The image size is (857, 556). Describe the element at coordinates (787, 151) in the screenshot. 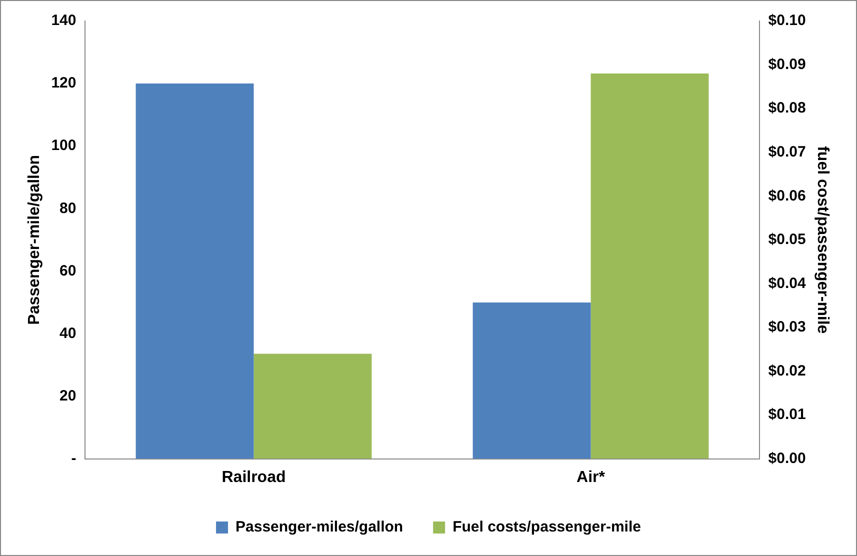

I see `y2-tick-label: $0.07` at that location.